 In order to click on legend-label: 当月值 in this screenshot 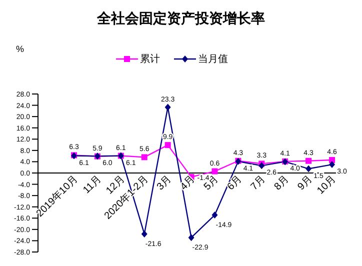, I will do `click(213, 59)`.